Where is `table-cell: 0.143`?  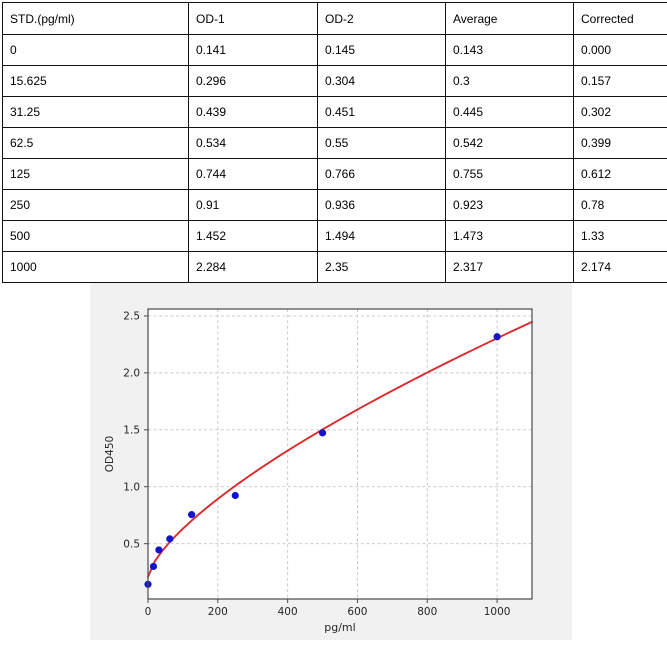
table-cell: 0.143 is located at coordinates (509, 50).